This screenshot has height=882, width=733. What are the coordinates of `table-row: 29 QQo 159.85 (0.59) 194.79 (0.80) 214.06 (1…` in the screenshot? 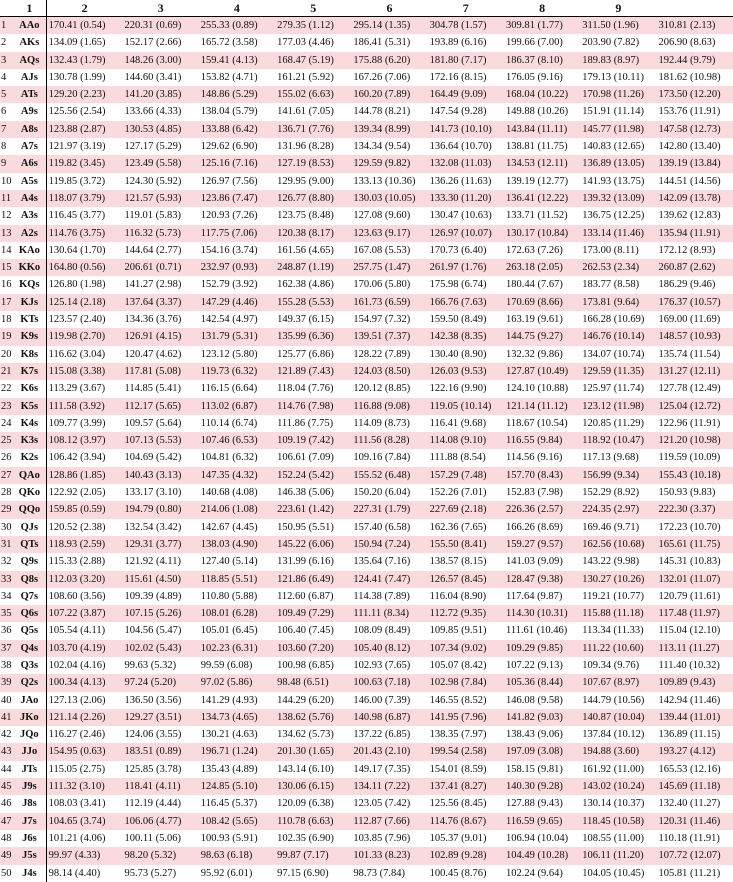 It's located at (366, 510).